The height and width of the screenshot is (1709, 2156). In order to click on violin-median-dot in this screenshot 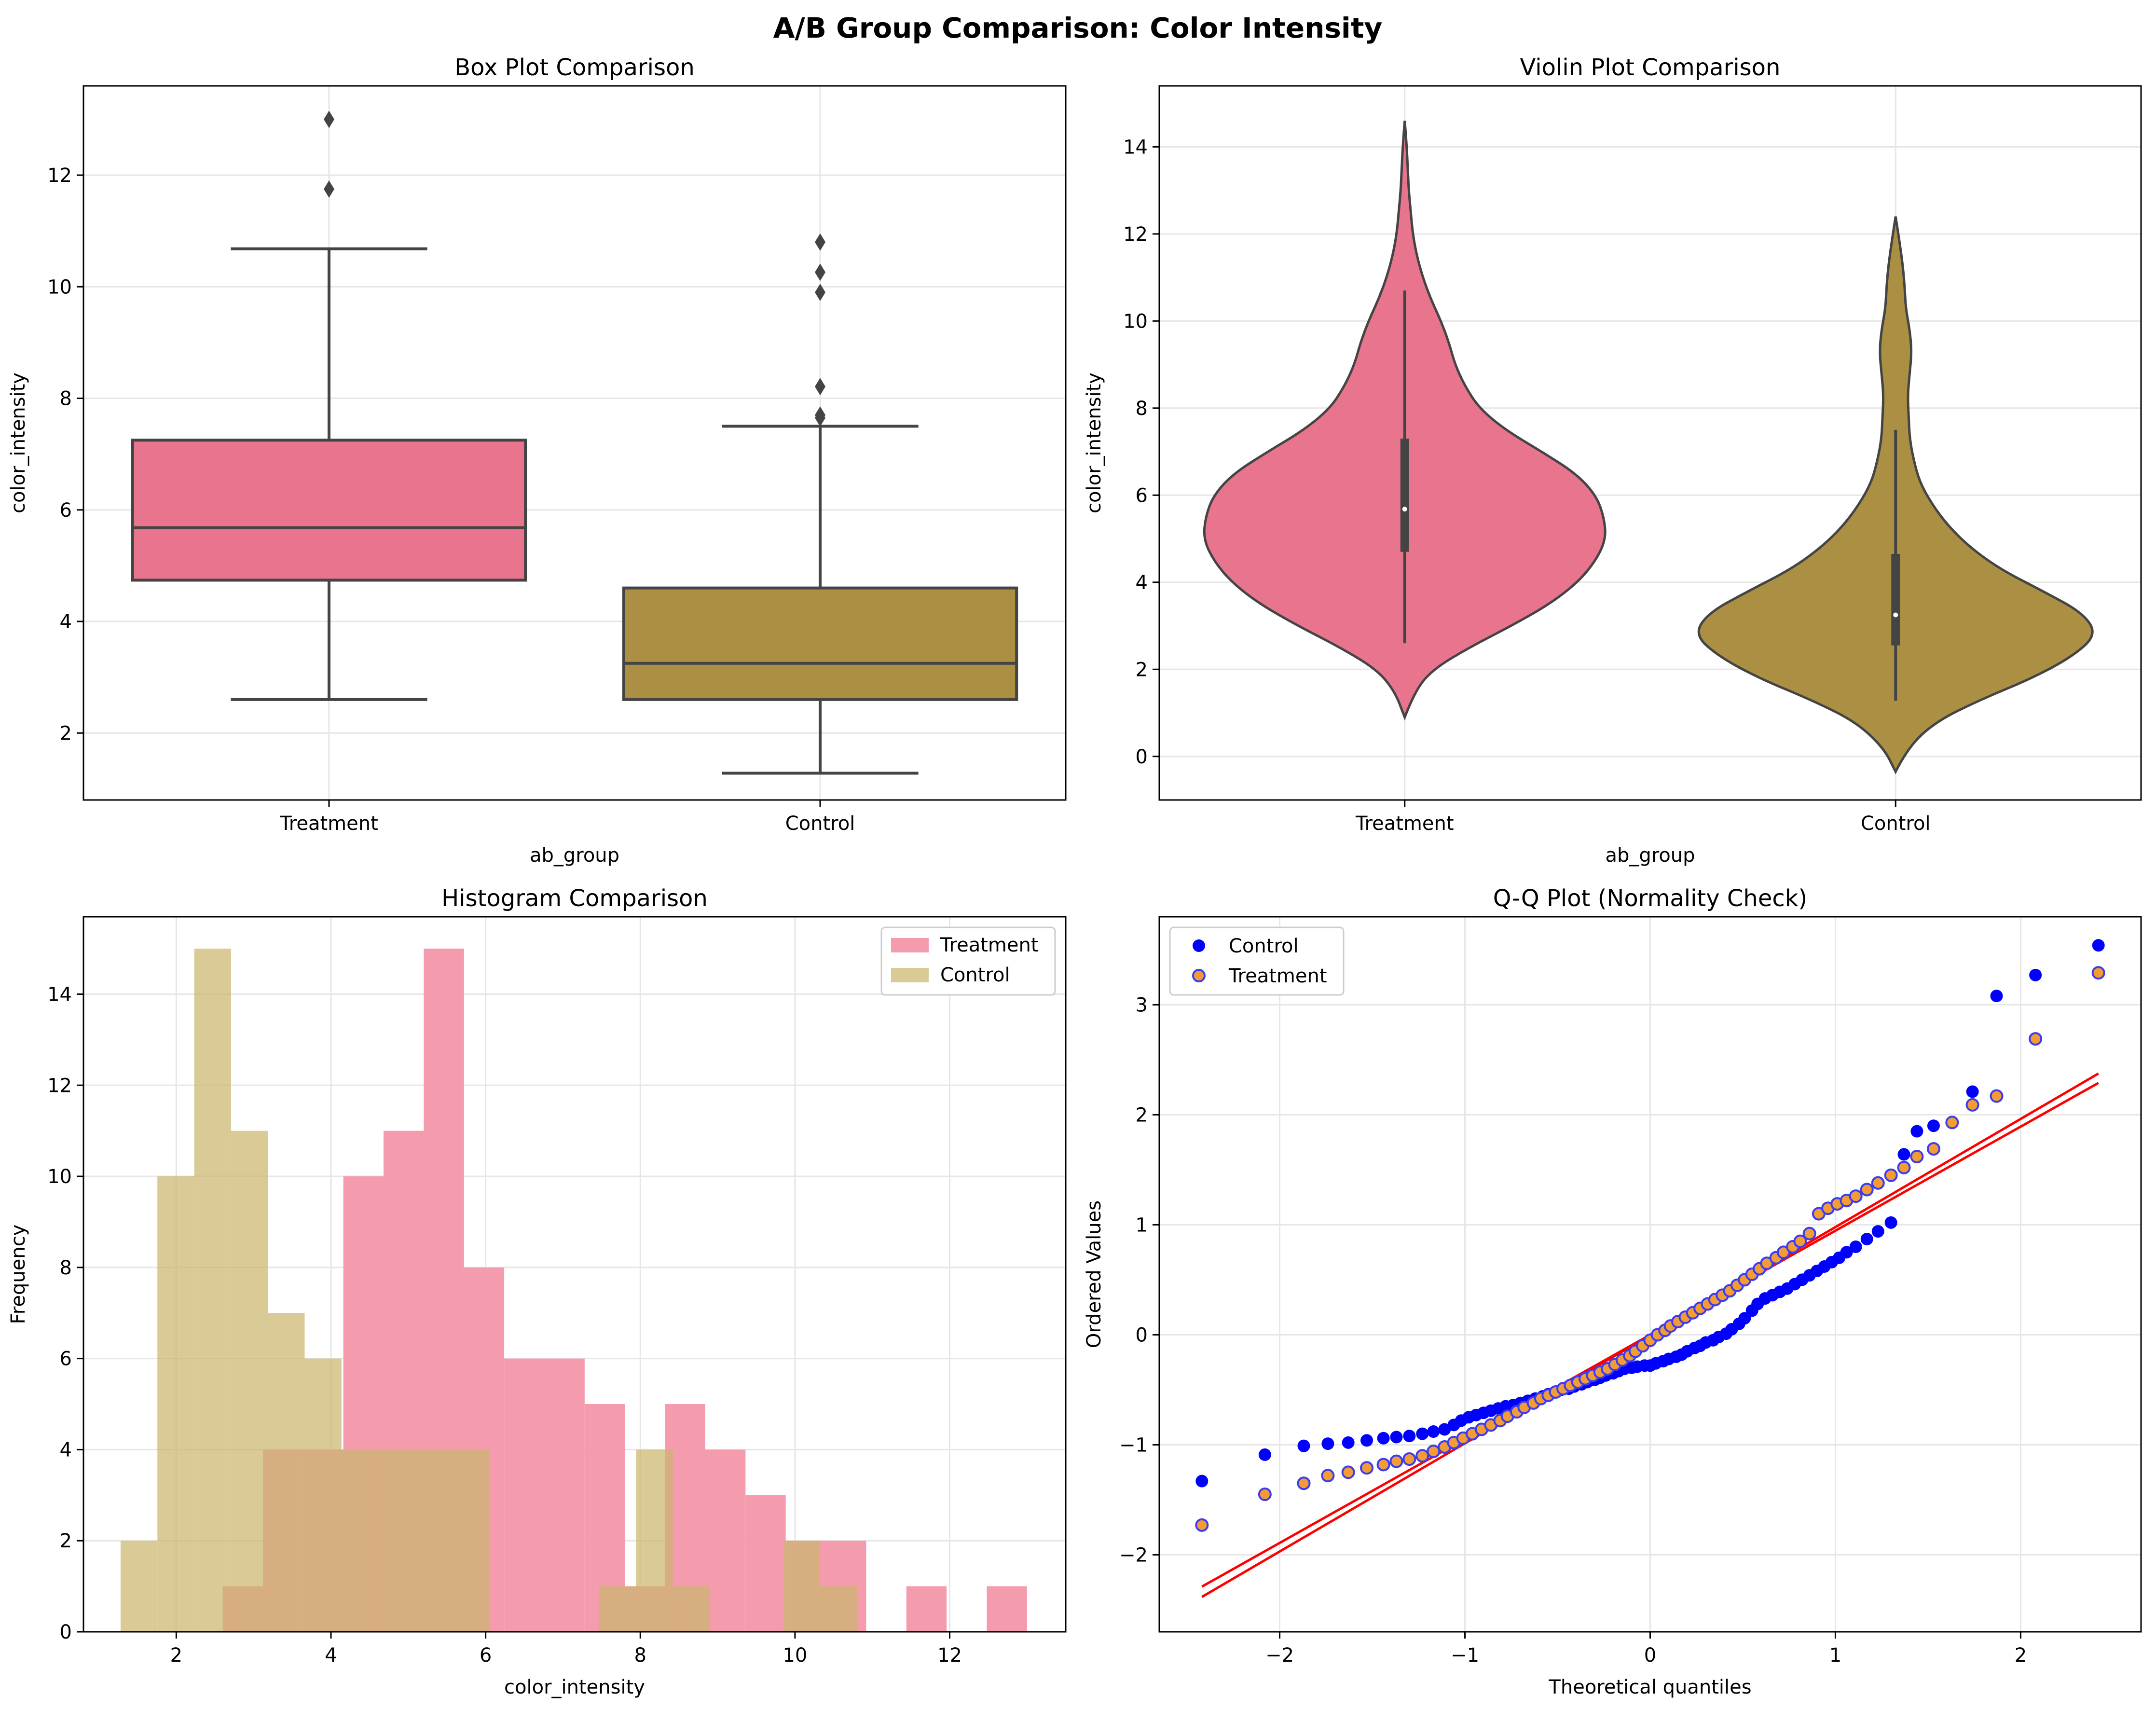, I will do `click(1405, 510)`.